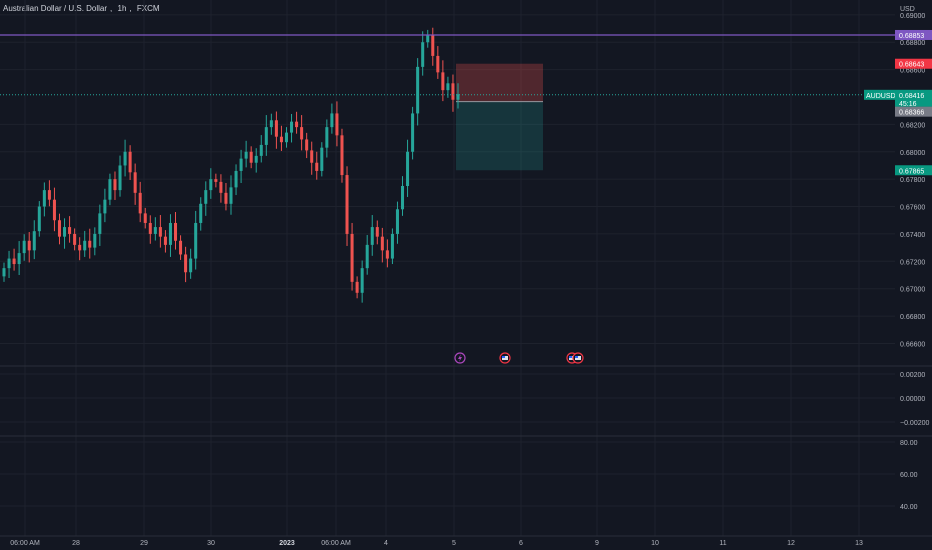  Describe the element at coordinates (912, 262) in the screenshot. I see `price-tick-label: 0.67200` at that location.